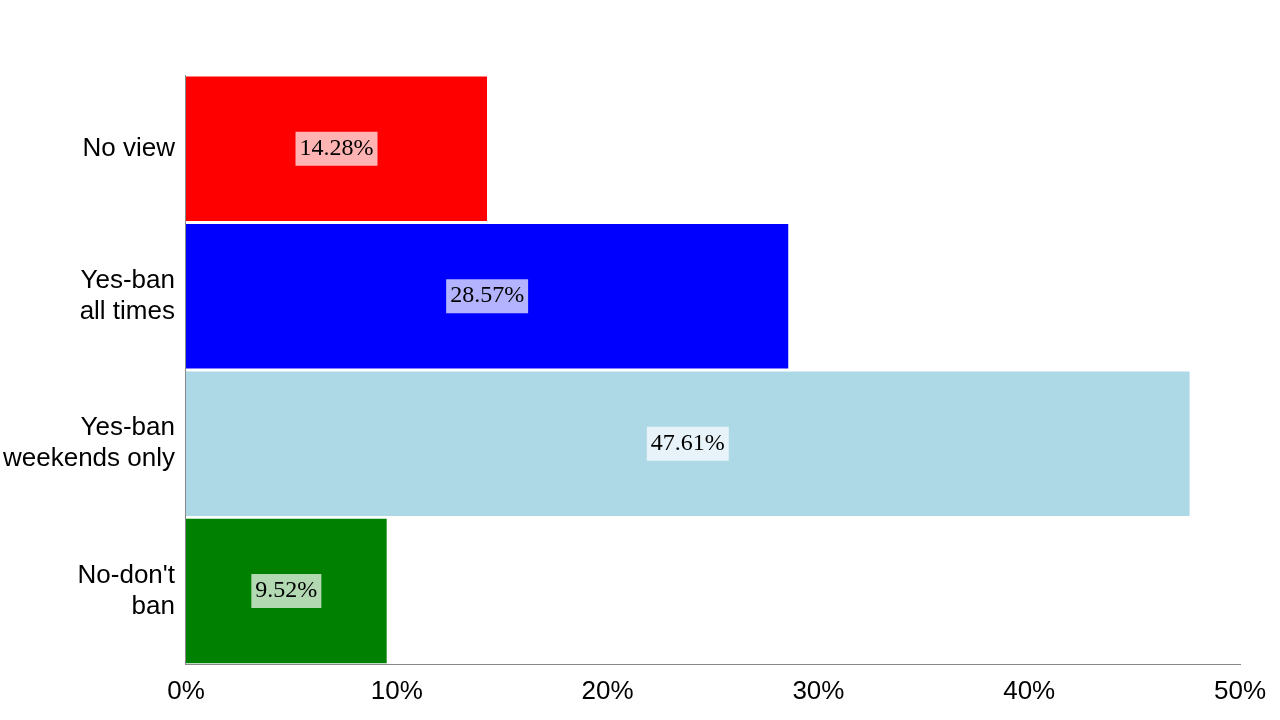  I want to click on y-tick-label: No view, so click(129, 146).